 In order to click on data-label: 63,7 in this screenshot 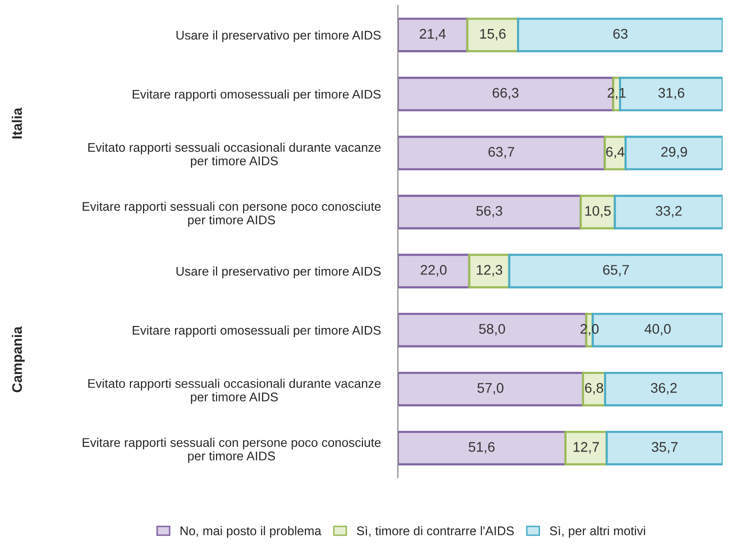, I will do `click(501, 152)`.